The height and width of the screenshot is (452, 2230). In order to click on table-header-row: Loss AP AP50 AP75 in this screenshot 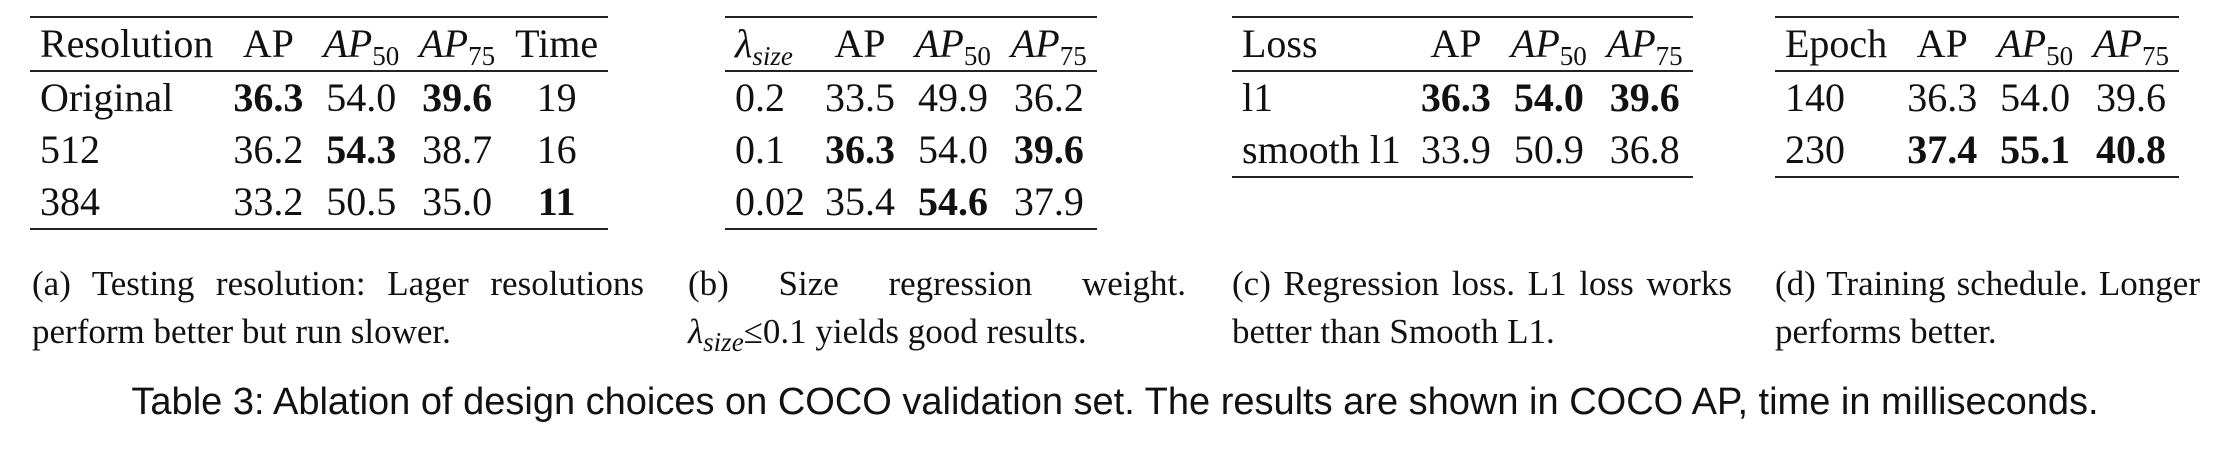, I will do `click(1462, 44)`.